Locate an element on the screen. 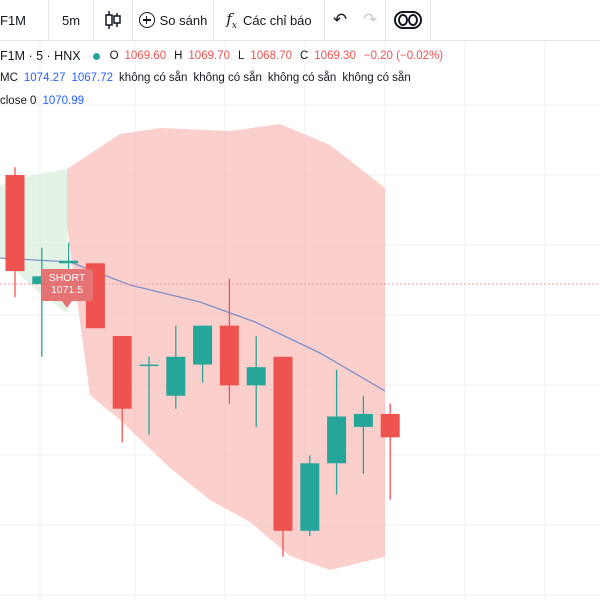 The width and height of the screenshot is (600, 600). low-label: L is located at coordinates (241, 56).